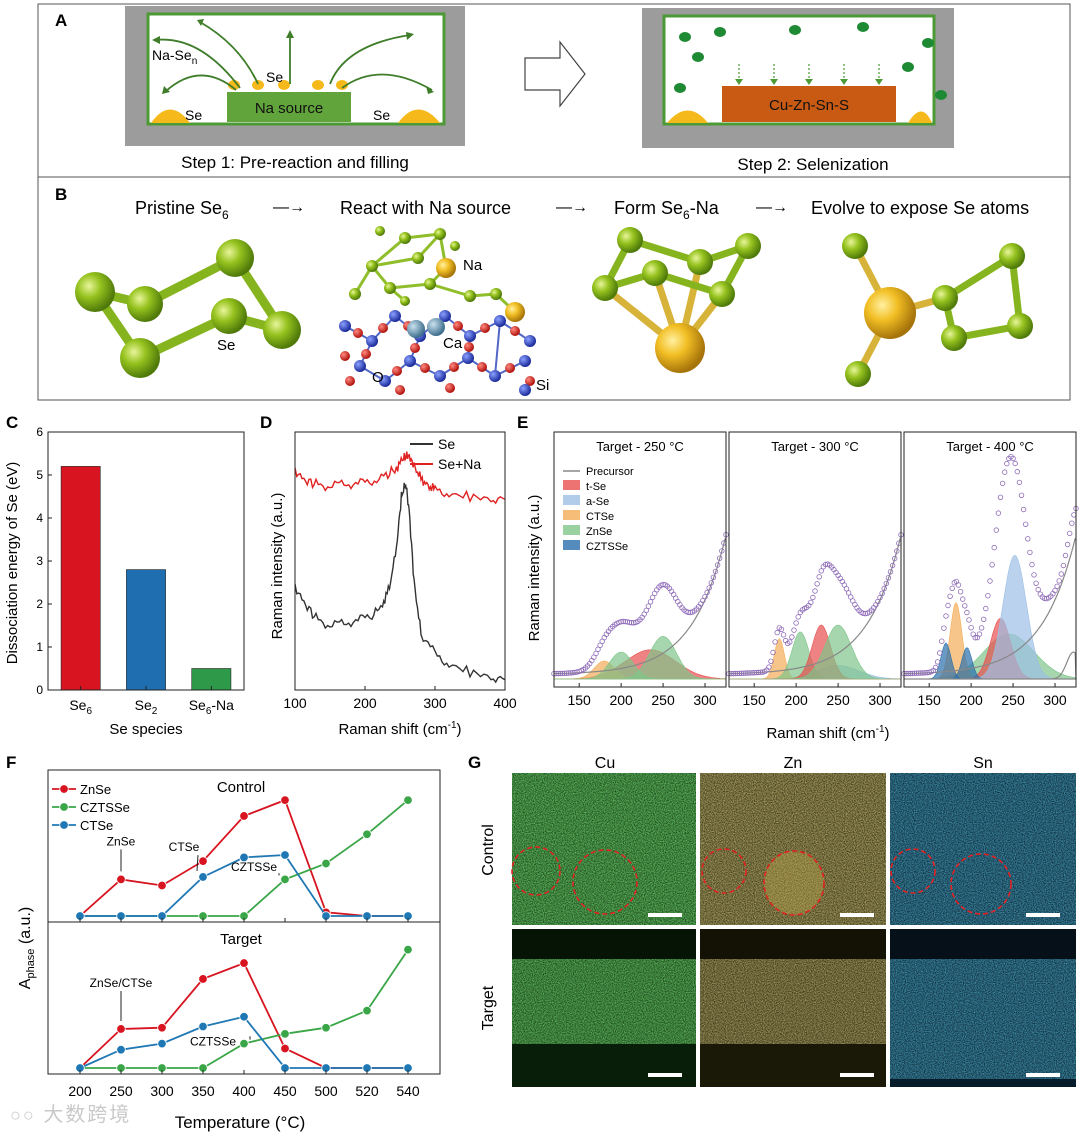 The width and height of the screenshot is (1080, 1133). I want to click on d-lines, so click(400, 567).